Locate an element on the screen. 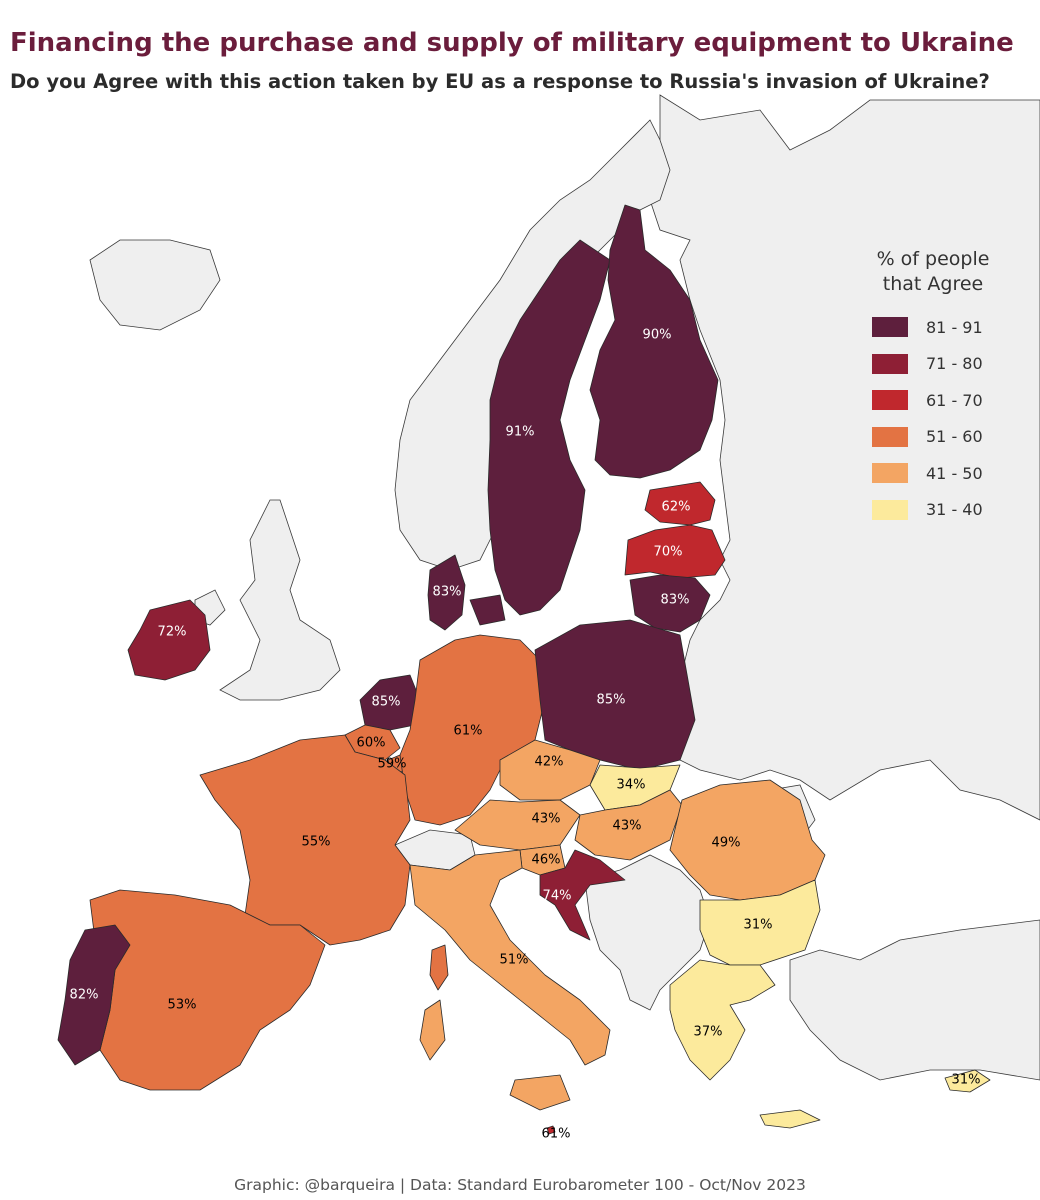 This screenshot has height=1200, width=1040. label-netherlands: 85% is located at coordinates (386, 702).